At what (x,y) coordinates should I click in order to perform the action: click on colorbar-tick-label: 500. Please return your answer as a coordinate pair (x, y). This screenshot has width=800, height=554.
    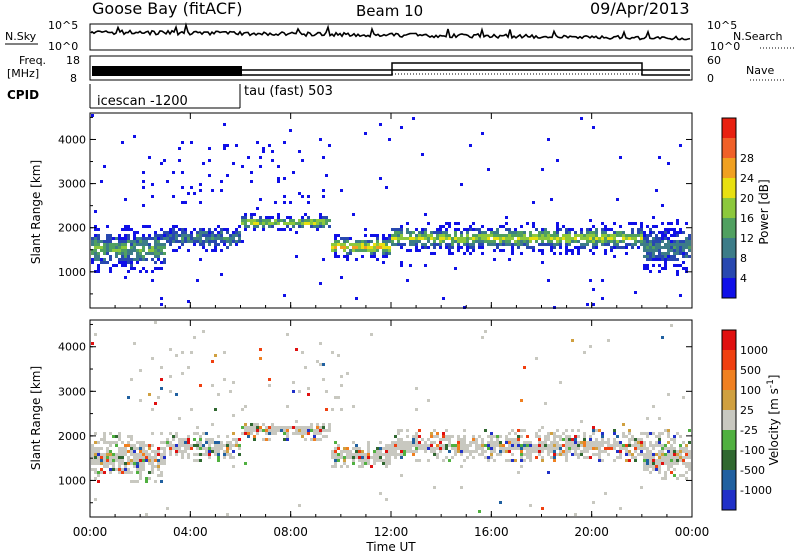
    Looking at the image, I should click on (750, 370).